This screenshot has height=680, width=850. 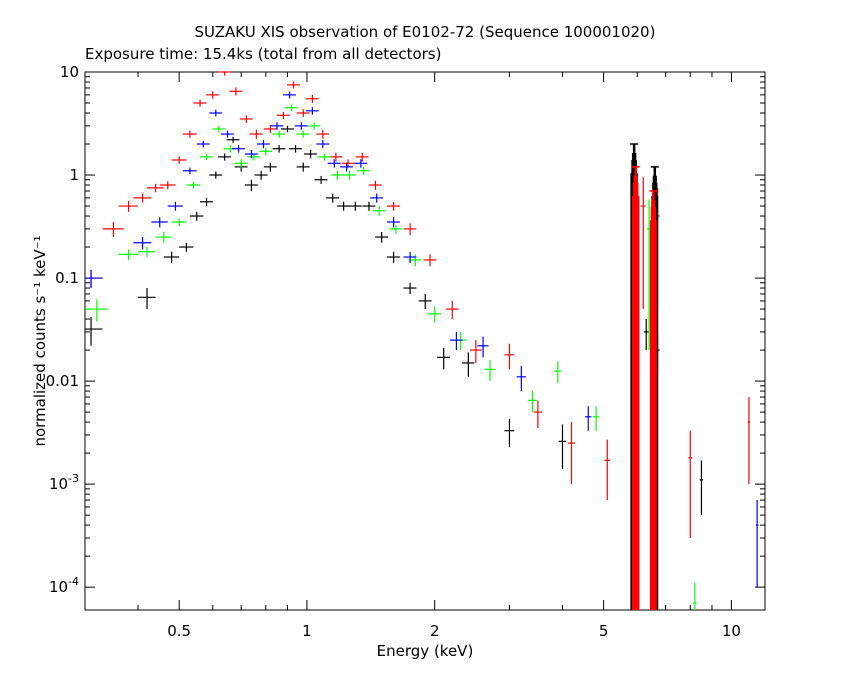 I want to click on x-tick-label: 0.5, so click(x=179, y=631).